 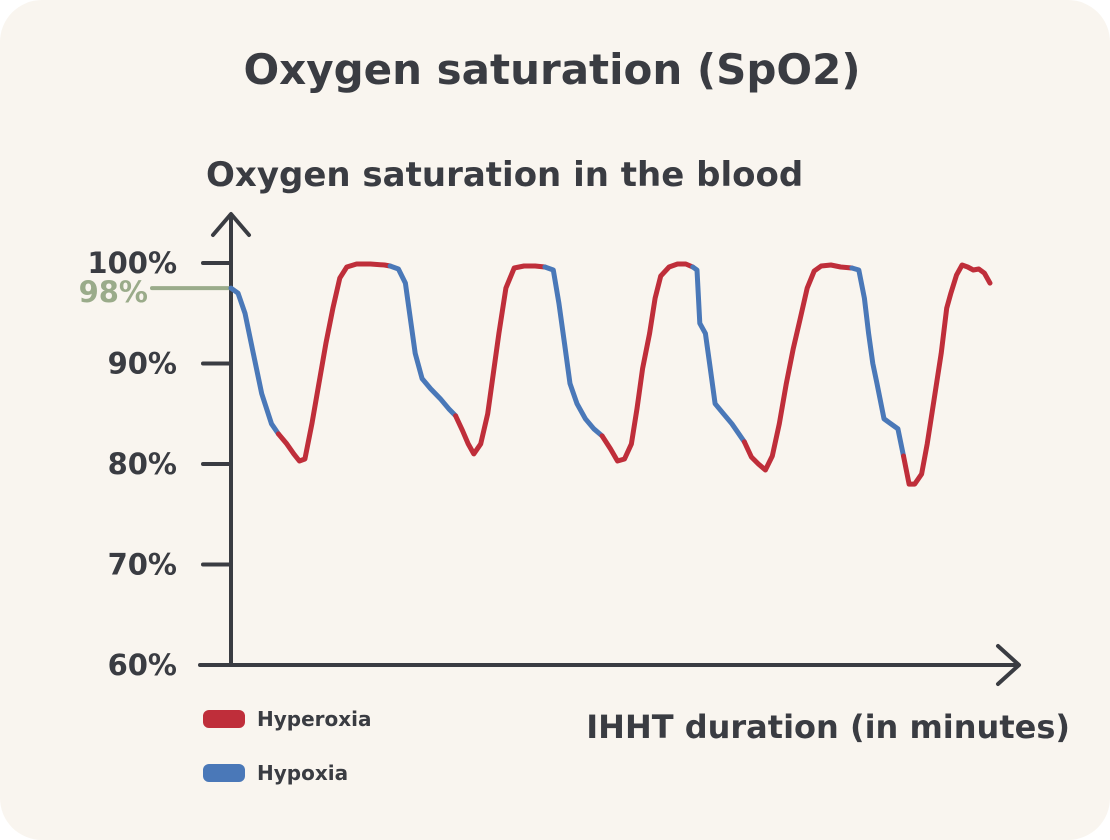 I want to click on y-tick-label: 60%, so click(x=142, y=665).